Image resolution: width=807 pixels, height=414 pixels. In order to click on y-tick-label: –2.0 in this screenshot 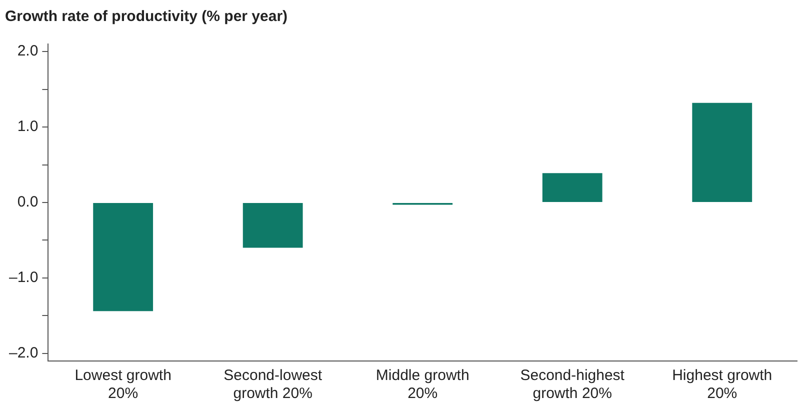, I will do `click(23, 353)`.